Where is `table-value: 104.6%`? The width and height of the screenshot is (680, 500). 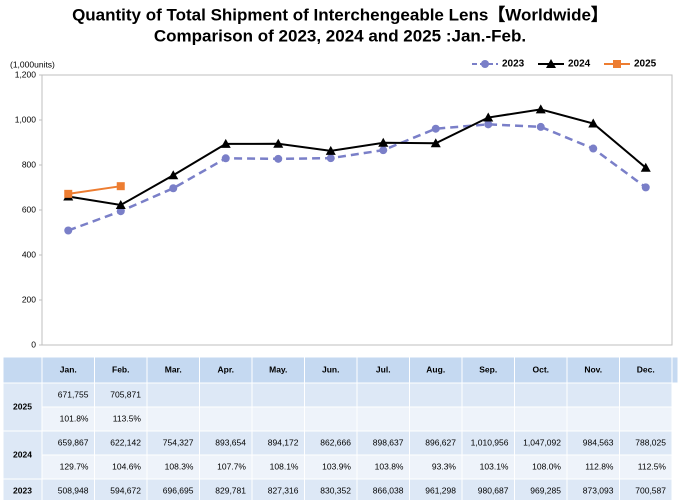
table-value: 104.6% is located at coordinates (126, 466).